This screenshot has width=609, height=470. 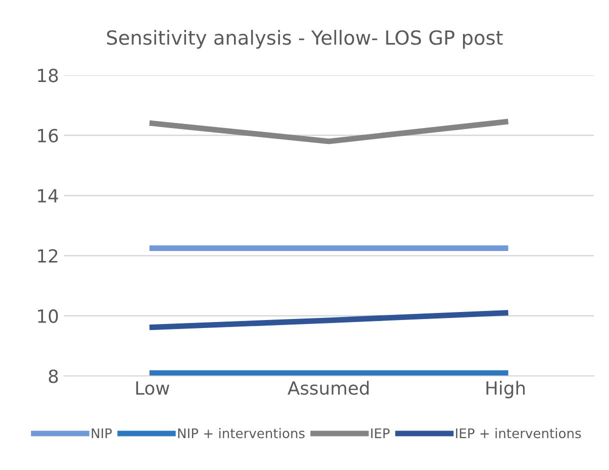 What do you see at coordinates (102, 433) in the screenshot?
I see `legend-label: NIP` at bounding box center [102, 433].